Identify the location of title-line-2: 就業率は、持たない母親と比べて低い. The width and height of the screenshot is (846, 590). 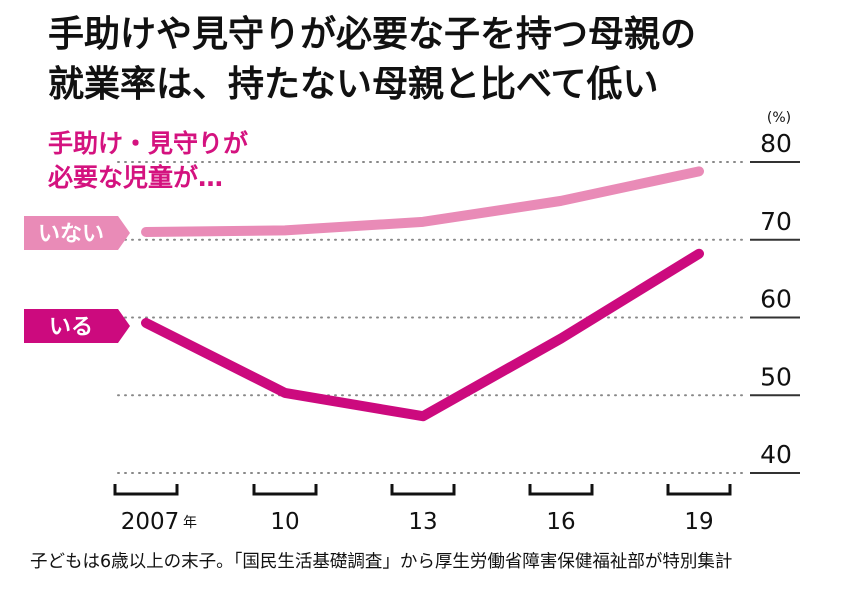
(353, 84).